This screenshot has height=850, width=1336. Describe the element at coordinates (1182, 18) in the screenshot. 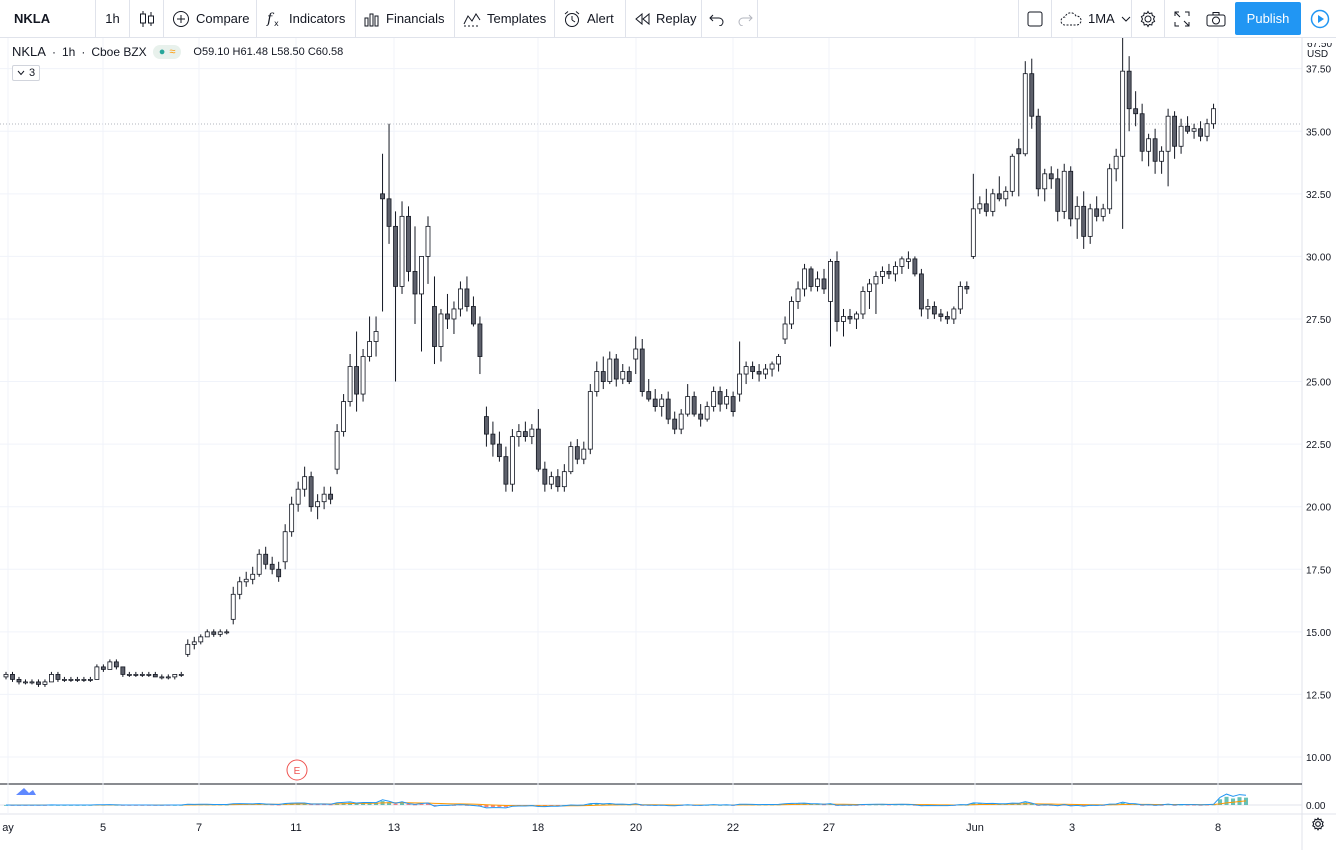

I see `fullscreen-button` at that location.